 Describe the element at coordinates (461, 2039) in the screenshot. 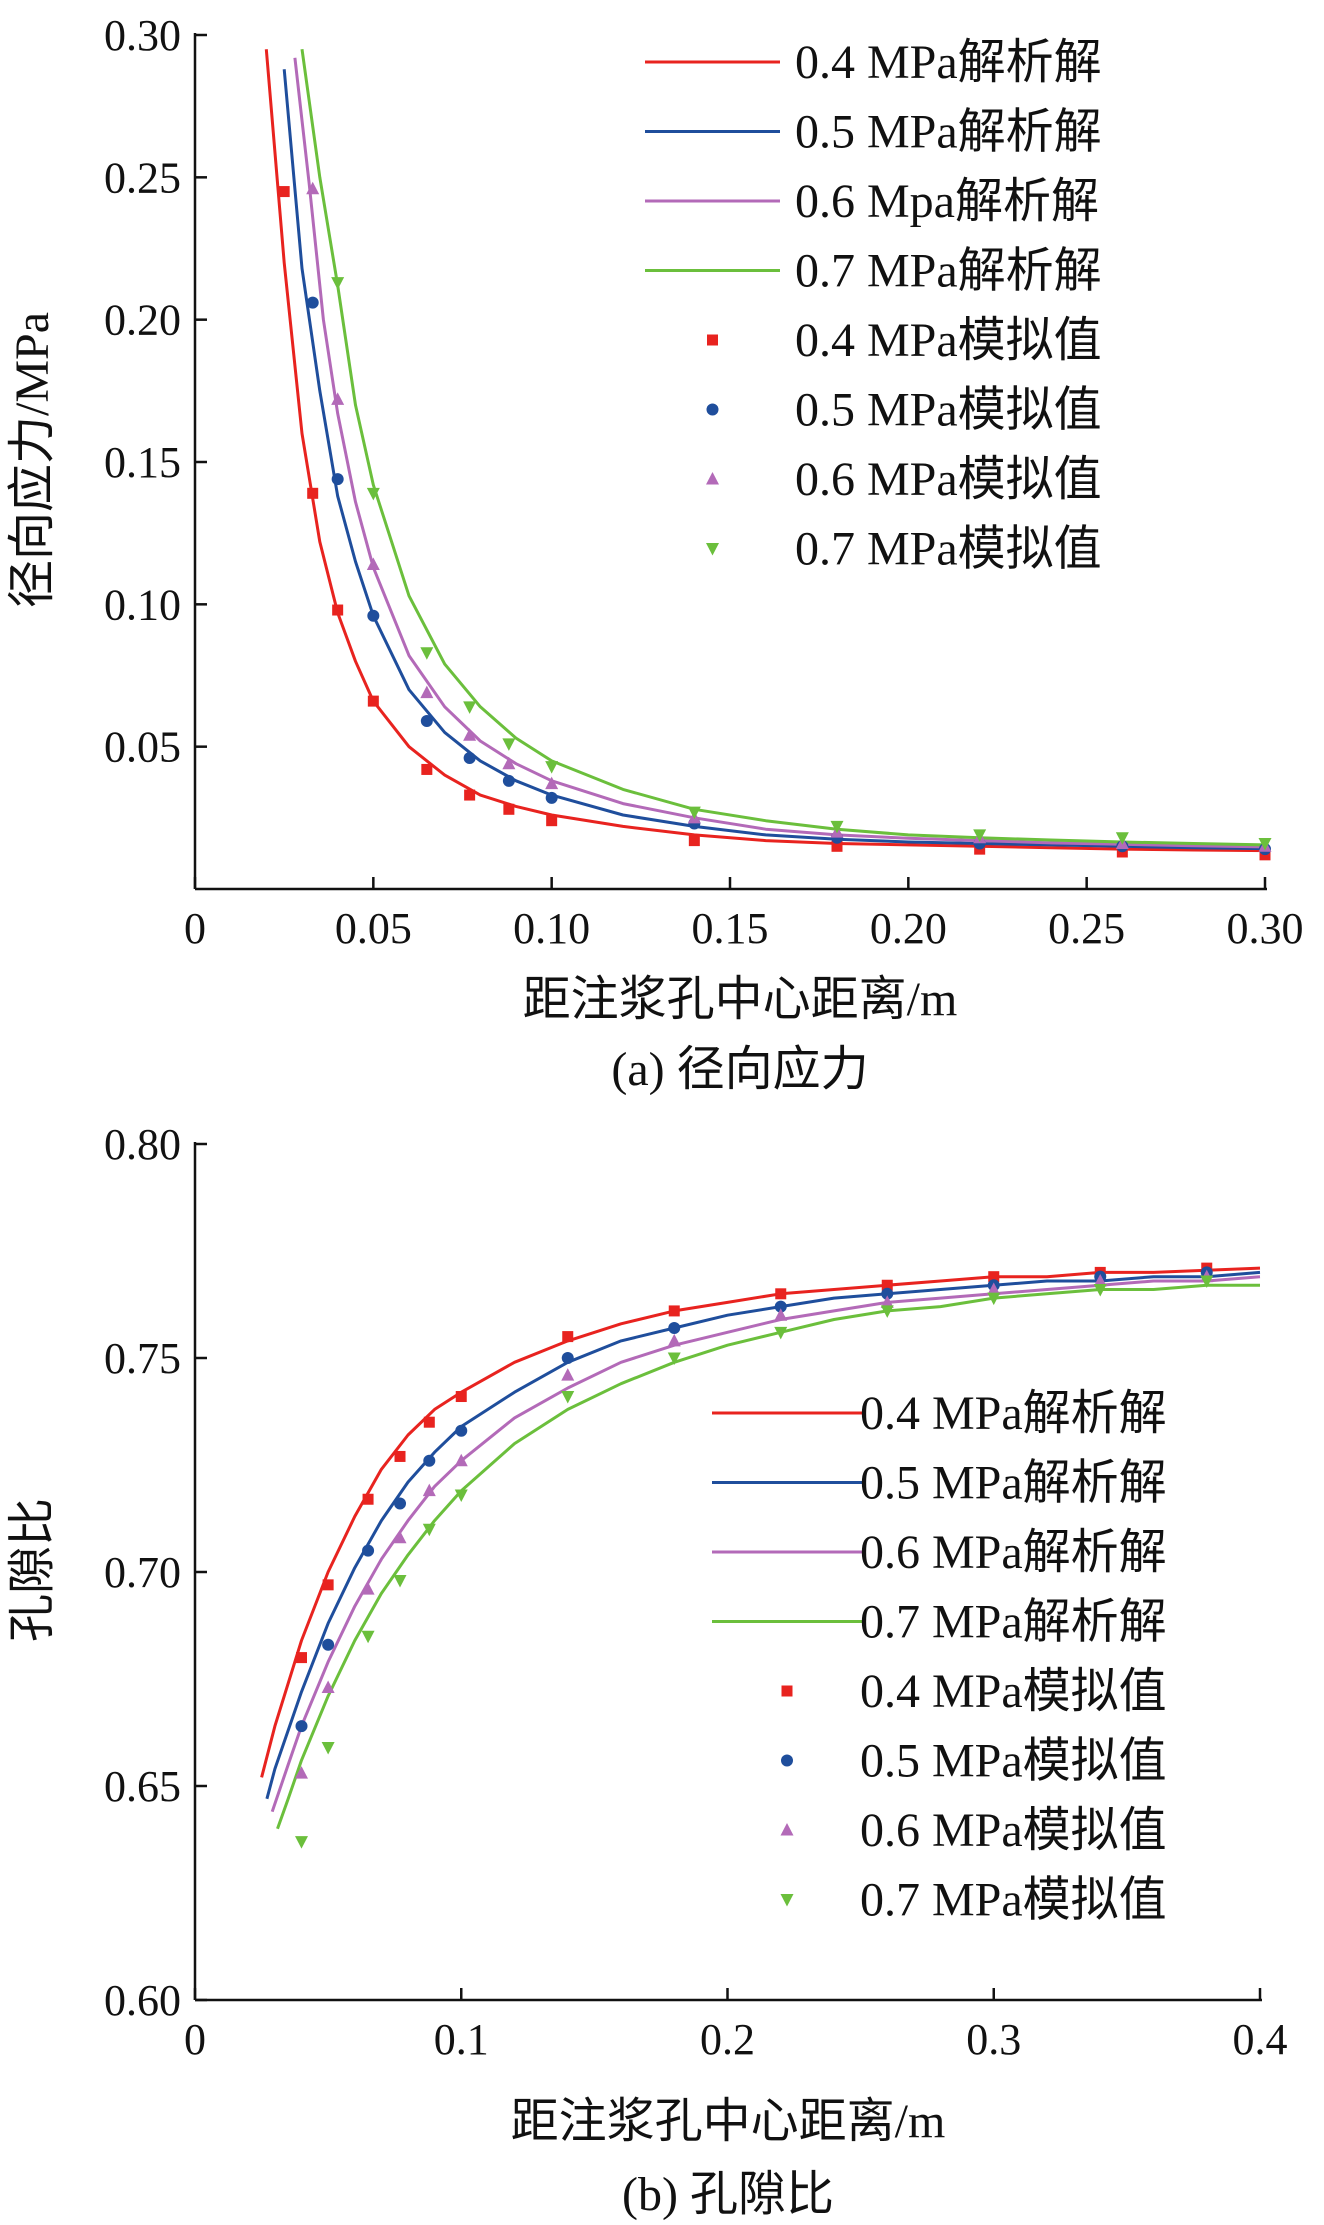

I see `x-tick-label: 0.1` at that location.